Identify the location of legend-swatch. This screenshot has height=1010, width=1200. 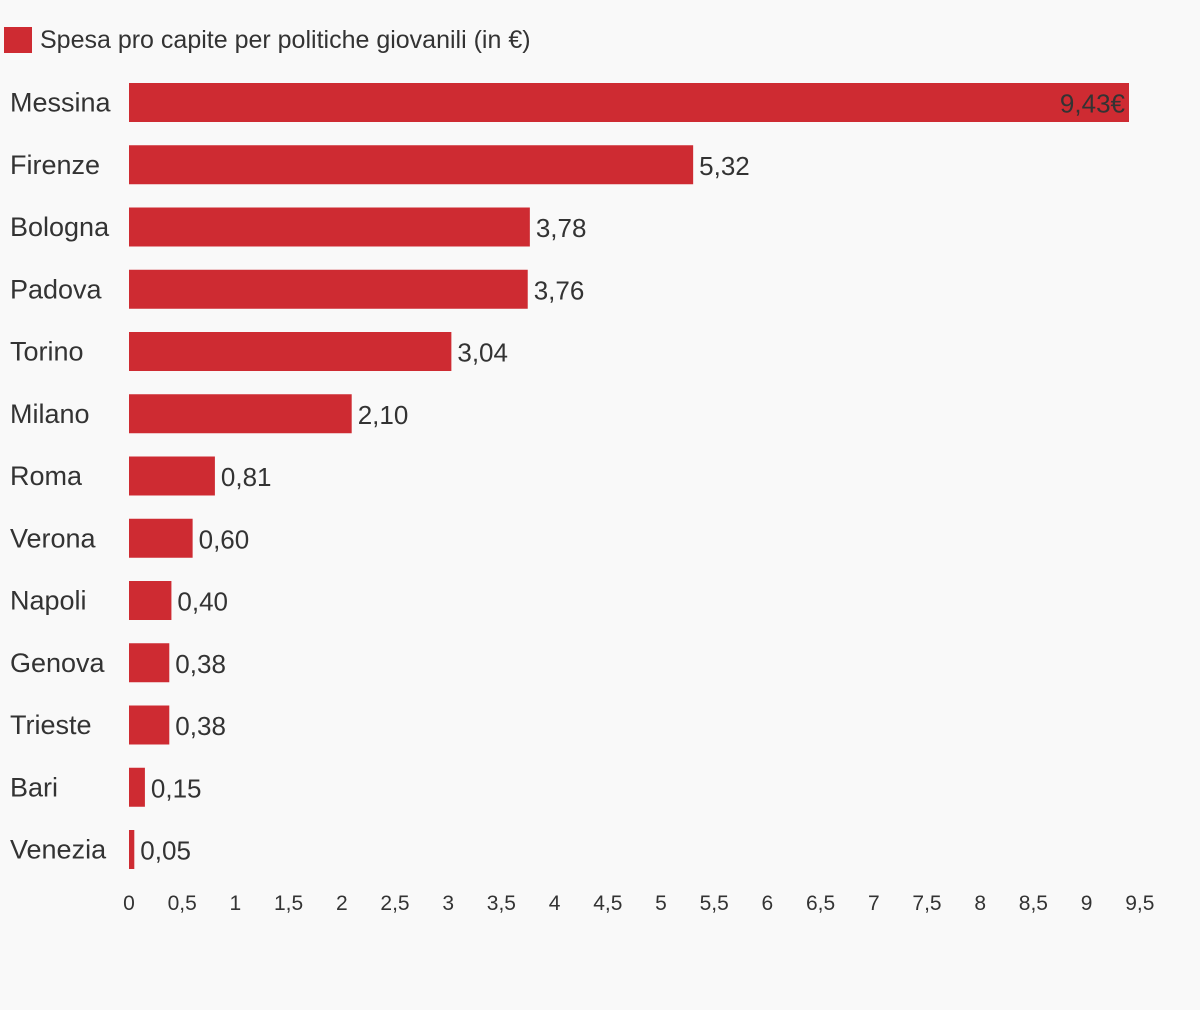
(18, 40).